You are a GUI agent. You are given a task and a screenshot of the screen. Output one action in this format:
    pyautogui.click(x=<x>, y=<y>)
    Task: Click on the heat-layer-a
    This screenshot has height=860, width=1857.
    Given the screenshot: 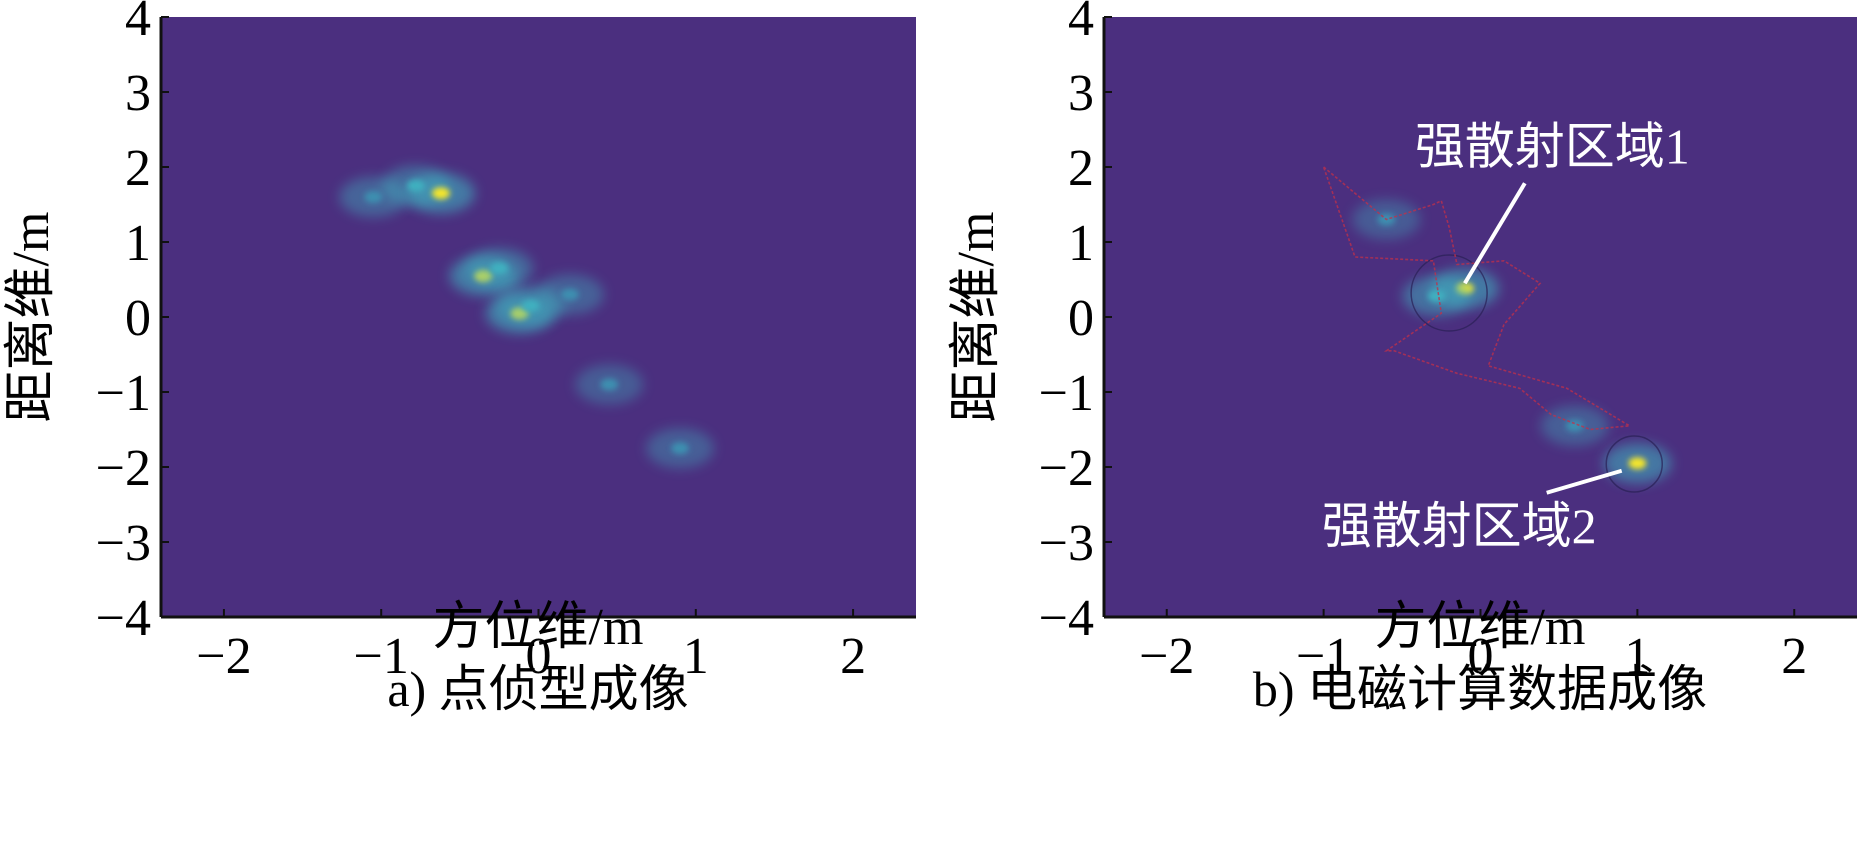 What is the action you would take?
    pyautogui.click(x=527, y=317)
    